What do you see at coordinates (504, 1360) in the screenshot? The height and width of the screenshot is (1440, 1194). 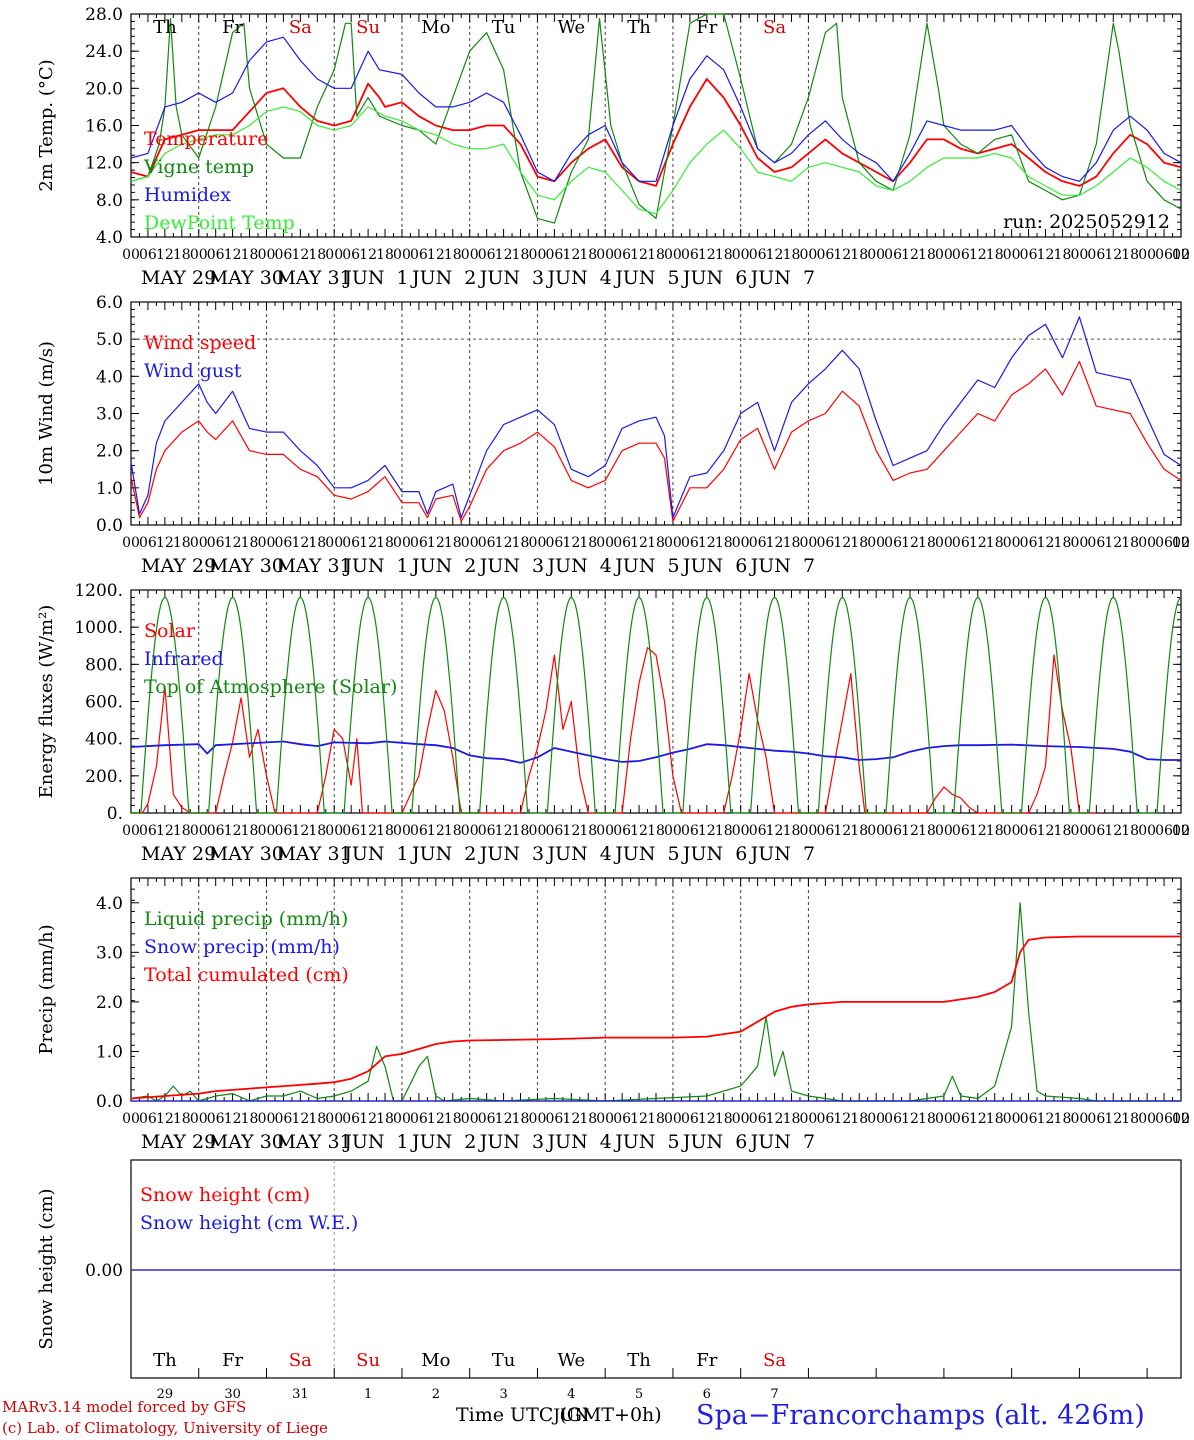 I see `weekday-label: Tu` at bounding box center [504, 1360].